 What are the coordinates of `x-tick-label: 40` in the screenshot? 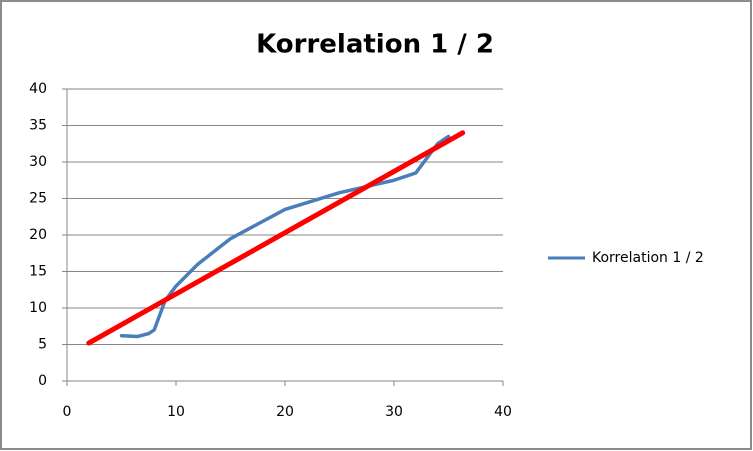 It's located at (503, 412).